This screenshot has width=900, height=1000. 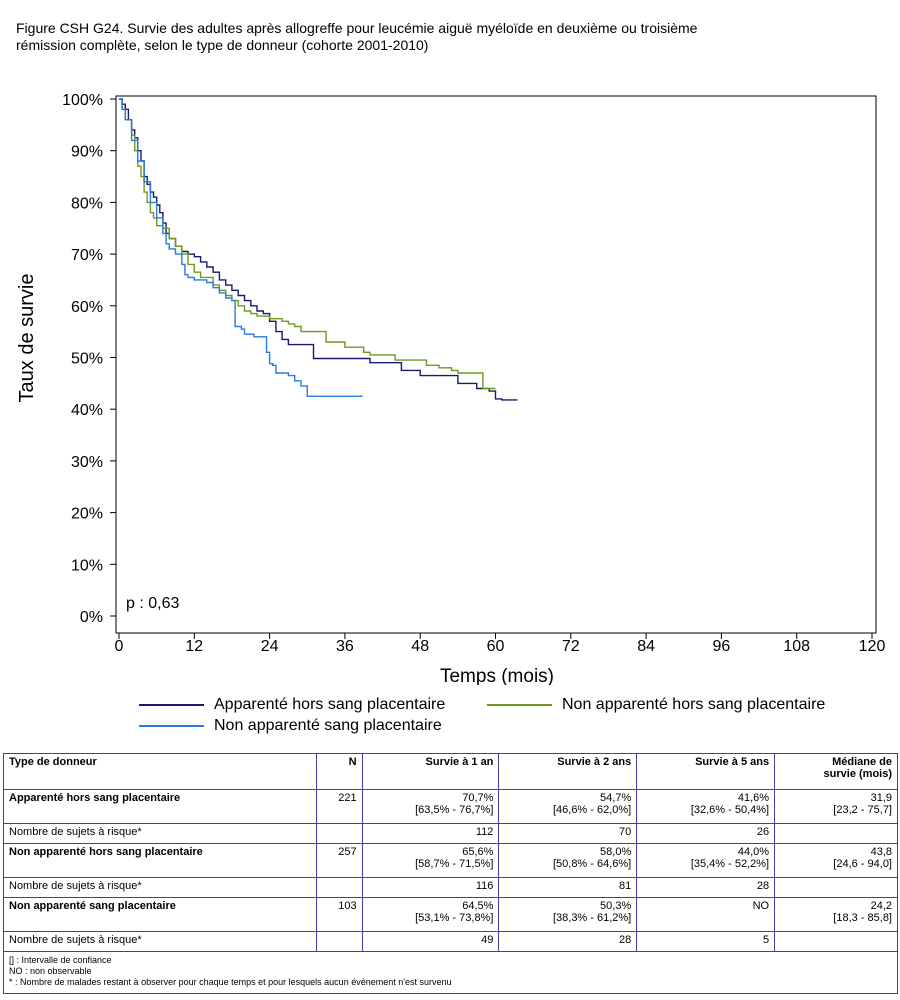 What do you see at coordinates (722, 646) in the screenshot?
I see `x-tick-label: 96` at bounding box center [722, 646].